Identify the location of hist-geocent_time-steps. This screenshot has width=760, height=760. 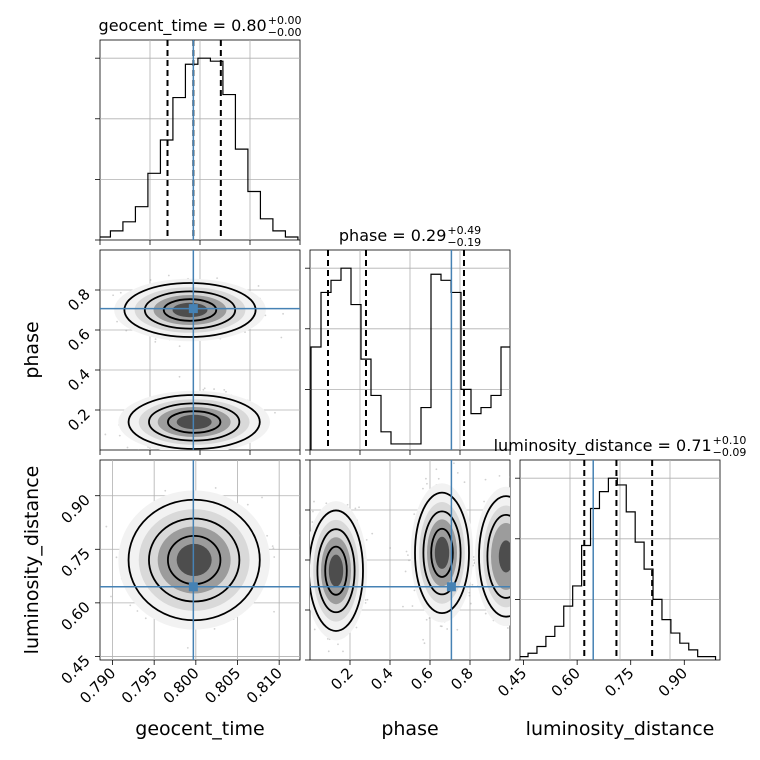
(199, 148).